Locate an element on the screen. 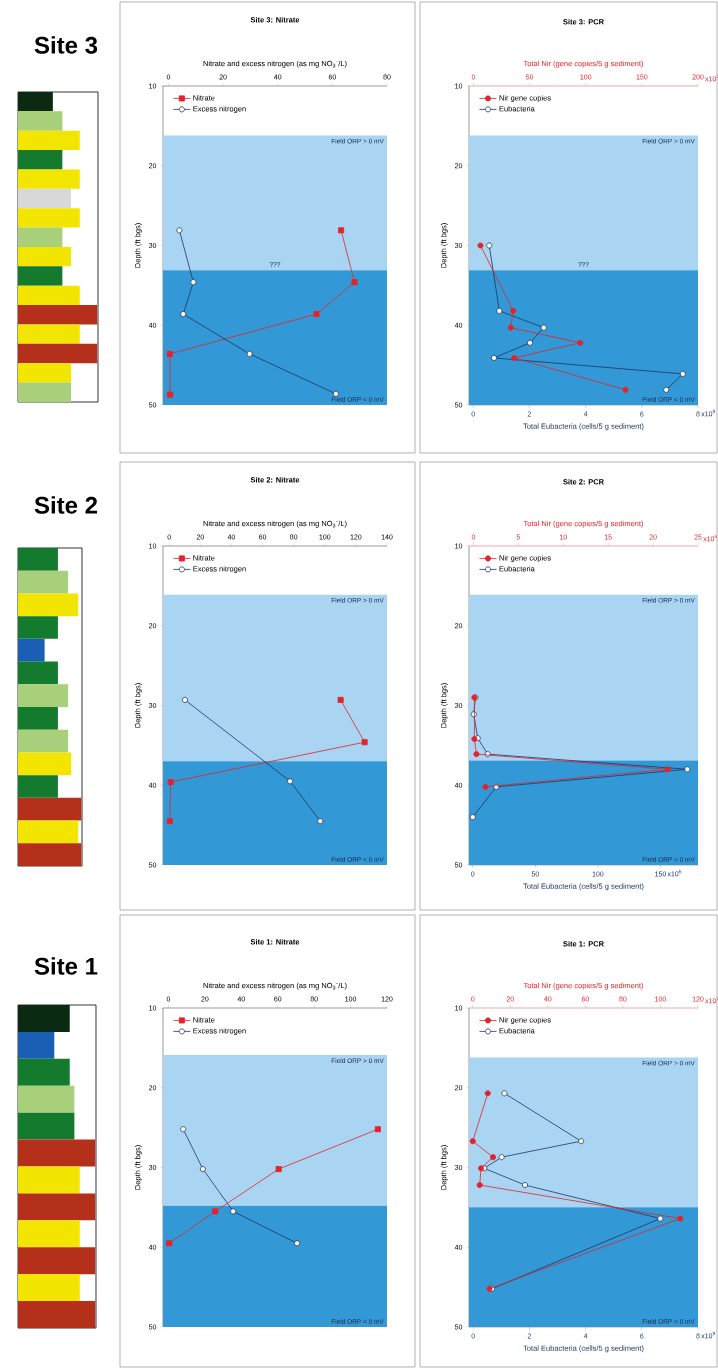 Image resolution: width=718 pixels, height=1369 pixels. chart-title: Site 2 is located at coordinates (66, 505).